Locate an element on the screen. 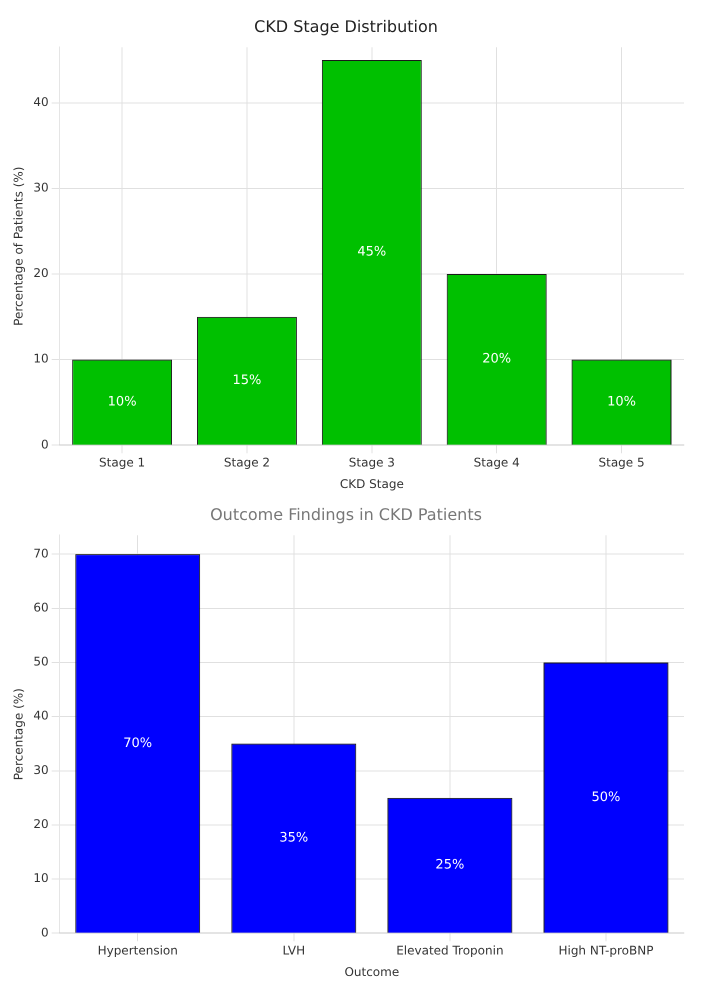 The width and height of the screenshot is (712, 998). x-tick-label: High NT-proBNP is located at coordinates (606, 951).